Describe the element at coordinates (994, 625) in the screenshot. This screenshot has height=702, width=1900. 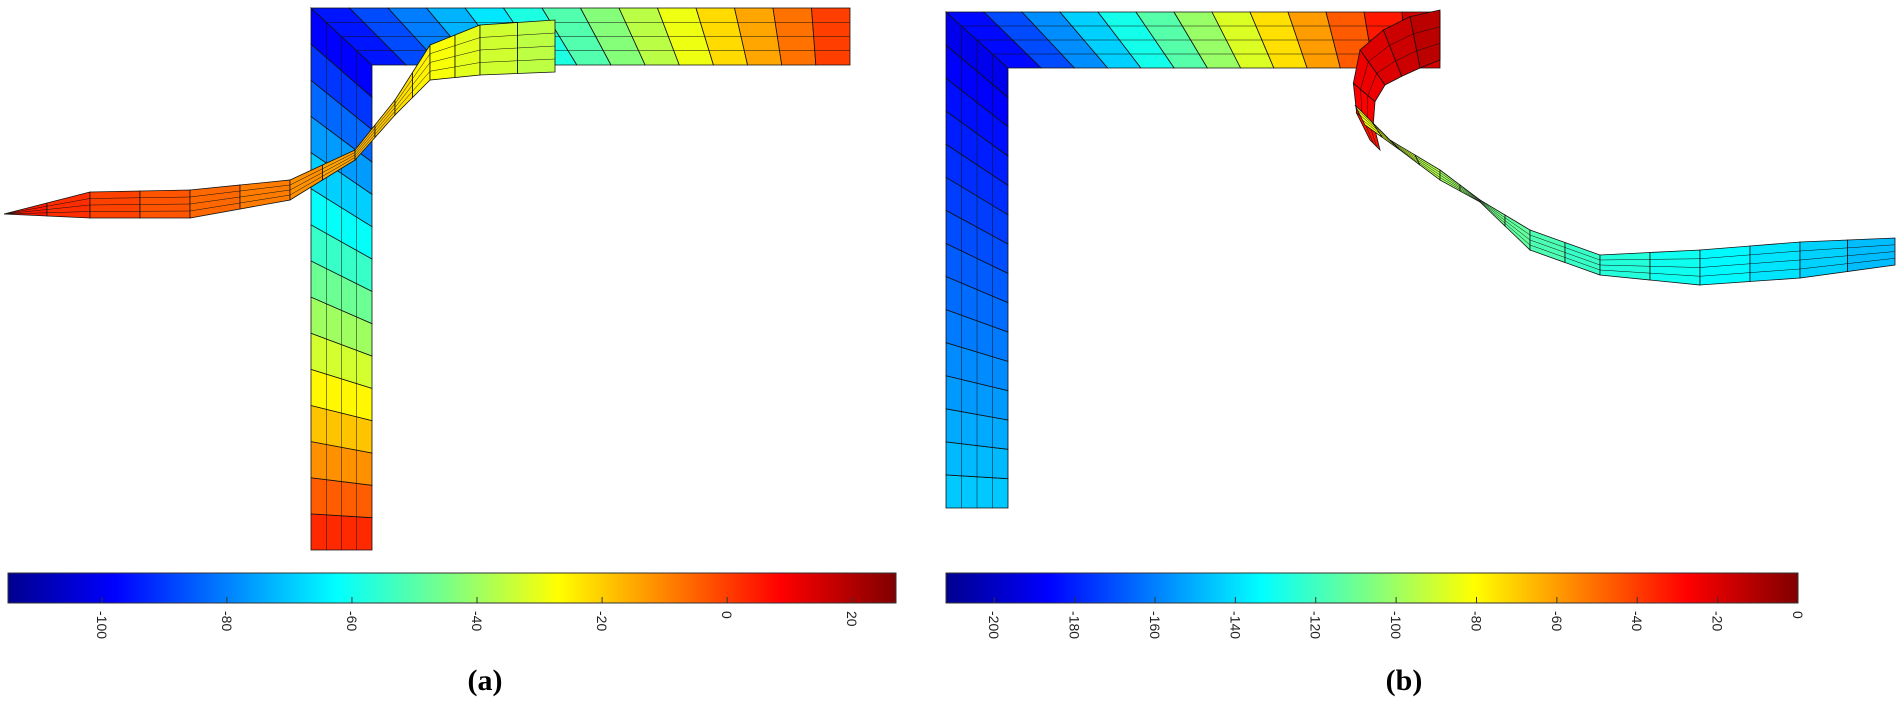
I see `colorbar-b-tick-label: -200` at that location.